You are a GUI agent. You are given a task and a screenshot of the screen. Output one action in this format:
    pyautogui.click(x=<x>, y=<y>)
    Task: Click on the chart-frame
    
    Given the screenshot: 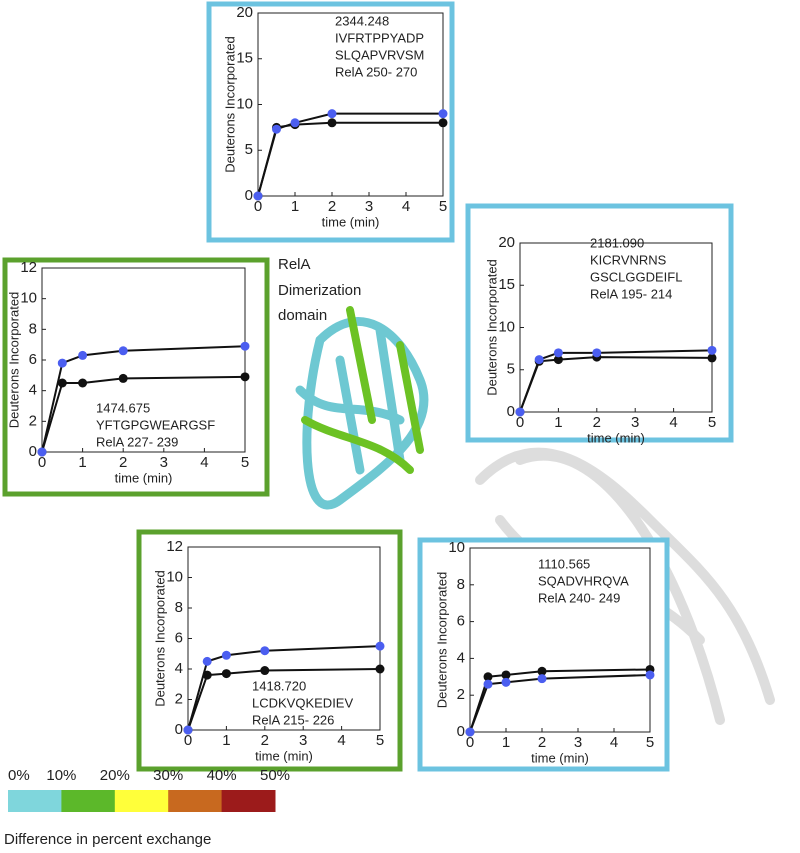 What is the action you would take?
    pyautogui.click(x=599, y=323)
    